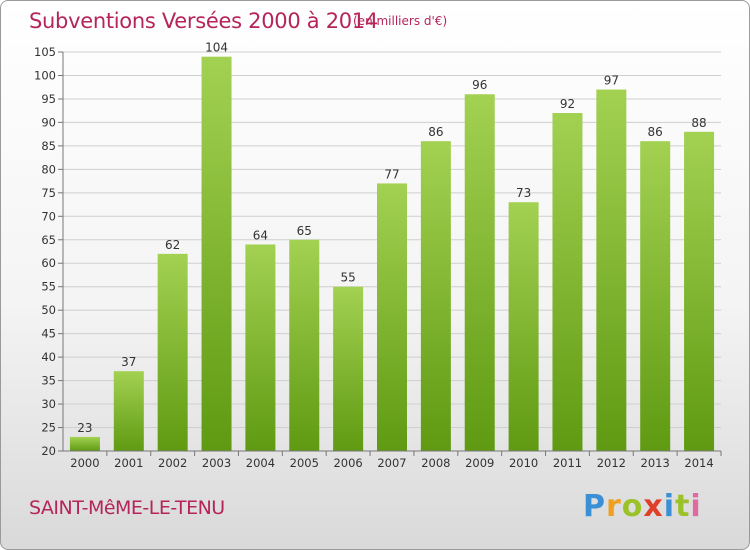  I want to click on x-tick-label: 2010, so click(523, 463).